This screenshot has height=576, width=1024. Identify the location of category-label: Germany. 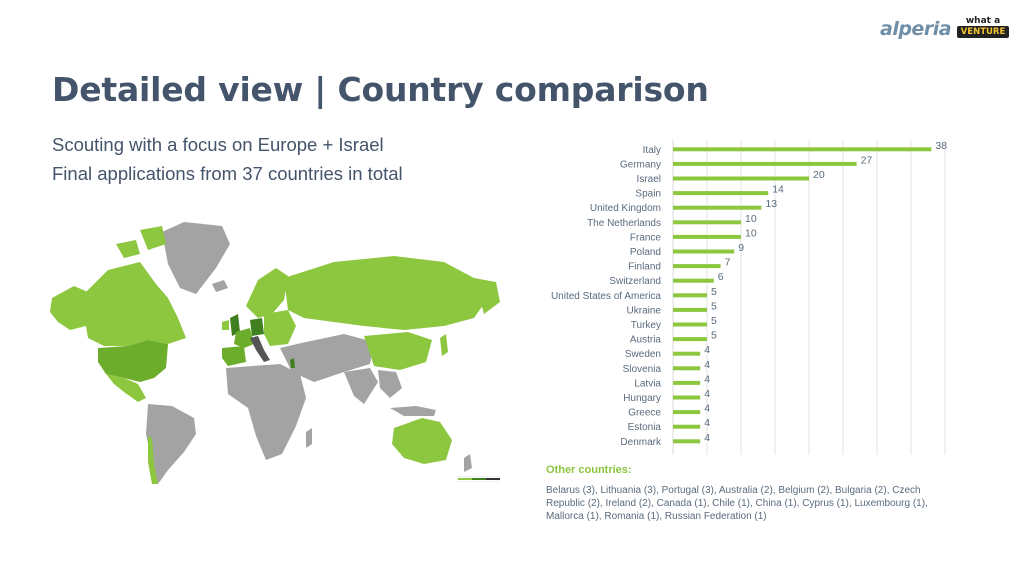
(640, 164).